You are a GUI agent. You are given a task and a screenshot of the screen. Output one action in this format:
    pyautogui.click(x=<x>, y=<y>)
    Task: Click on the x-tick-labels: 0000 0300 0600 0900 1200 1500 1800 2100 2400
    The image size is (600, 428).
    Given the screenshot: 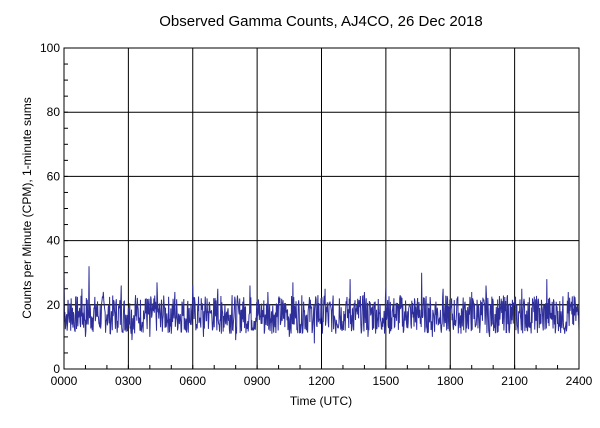 What is the action you would take?
    pyautogui.click(x=322, y=381)
    